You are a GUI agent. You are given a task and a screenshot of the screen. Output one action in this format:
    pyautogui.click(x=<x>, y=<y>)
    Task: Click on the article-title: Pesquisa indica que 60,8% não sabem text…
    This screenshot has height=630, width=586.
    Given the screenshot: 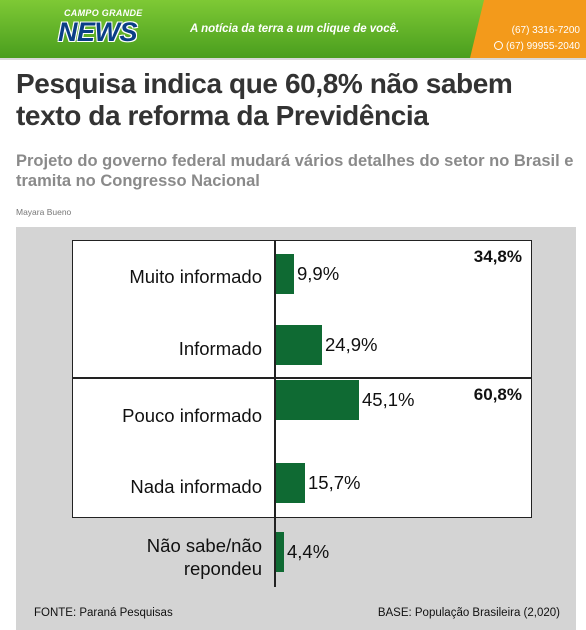 What is the action you would take?
    pyautogui.click(x=264, y=99)
    